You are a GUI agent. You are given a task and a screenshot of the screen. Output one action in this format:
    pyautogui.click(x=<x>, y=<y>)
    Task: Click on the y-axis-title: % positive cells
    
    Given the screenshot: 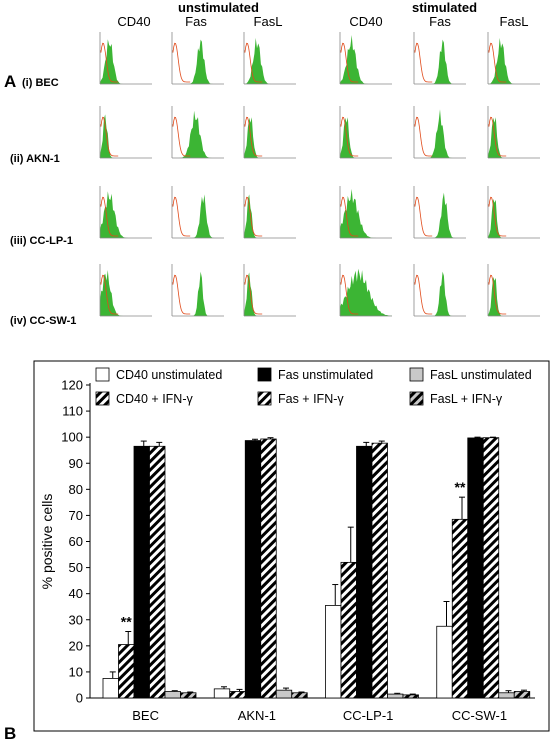 What is the action you would take?
    pyautogui.click(x=47, y=542)
    